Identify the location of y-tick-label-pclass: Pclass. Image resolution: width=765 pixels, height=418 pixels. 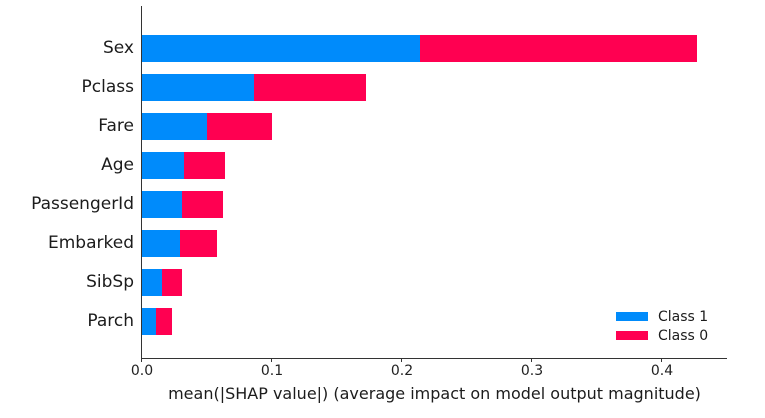
(107, 87).